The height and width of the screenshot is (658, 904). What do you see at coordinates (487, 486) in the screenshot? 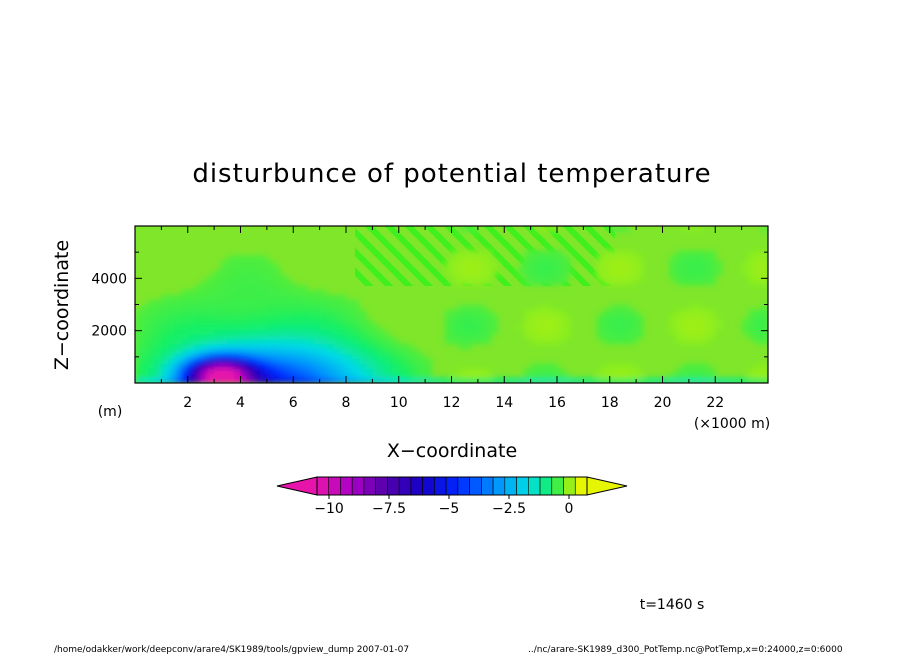
I see `colorbar-cell` at bounding box center [487, 486].